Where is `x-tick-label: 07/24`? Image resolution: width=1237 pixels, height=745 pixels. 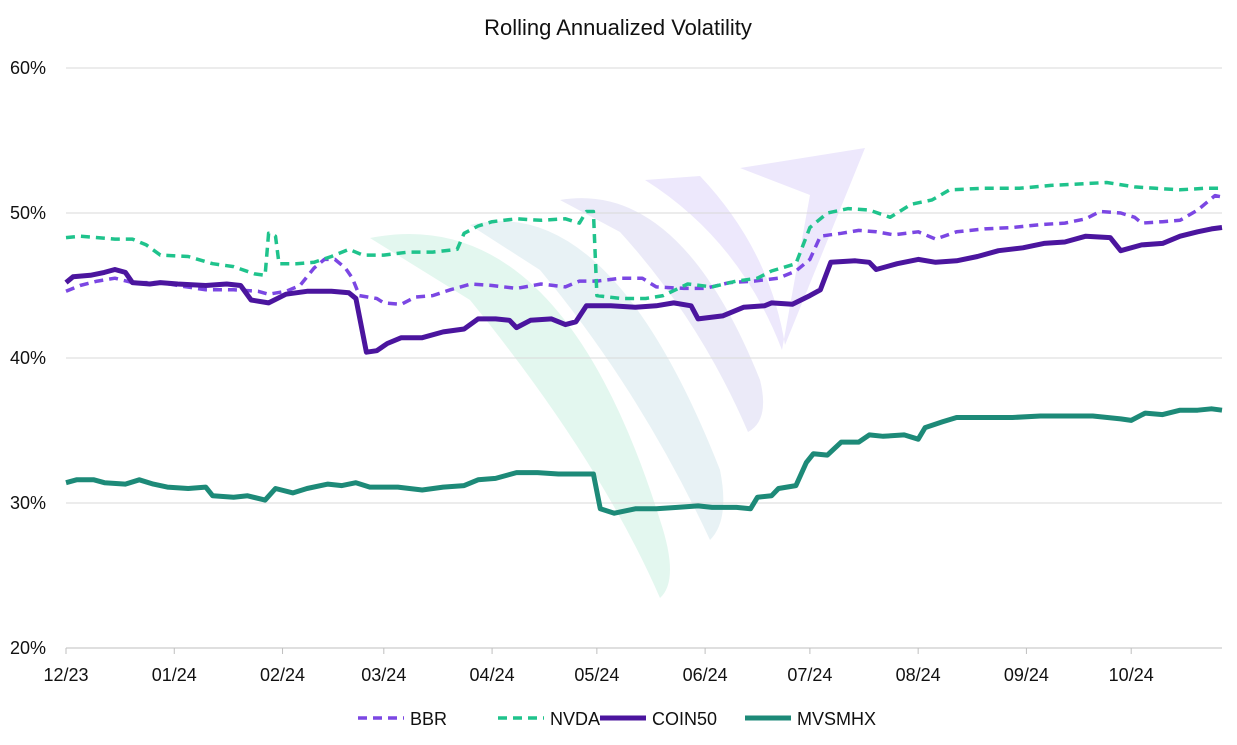
x-tick-label: 07/24 is located at coordinates (809, 675).